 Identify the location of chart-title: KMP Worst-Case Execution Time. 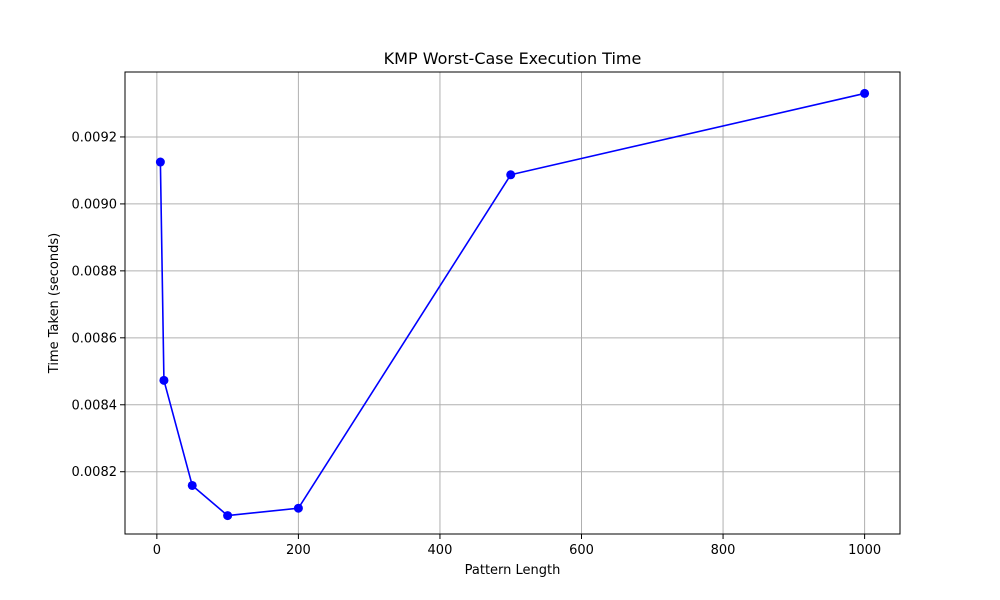
(513, 58).